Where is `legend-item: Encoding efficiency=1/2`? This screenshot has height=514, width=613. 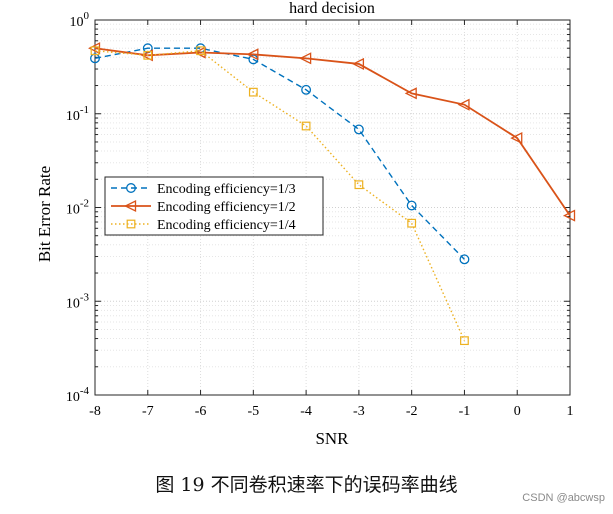
legend-item: Encoding efficiency=1/2 is located at coordinates (203, 207).